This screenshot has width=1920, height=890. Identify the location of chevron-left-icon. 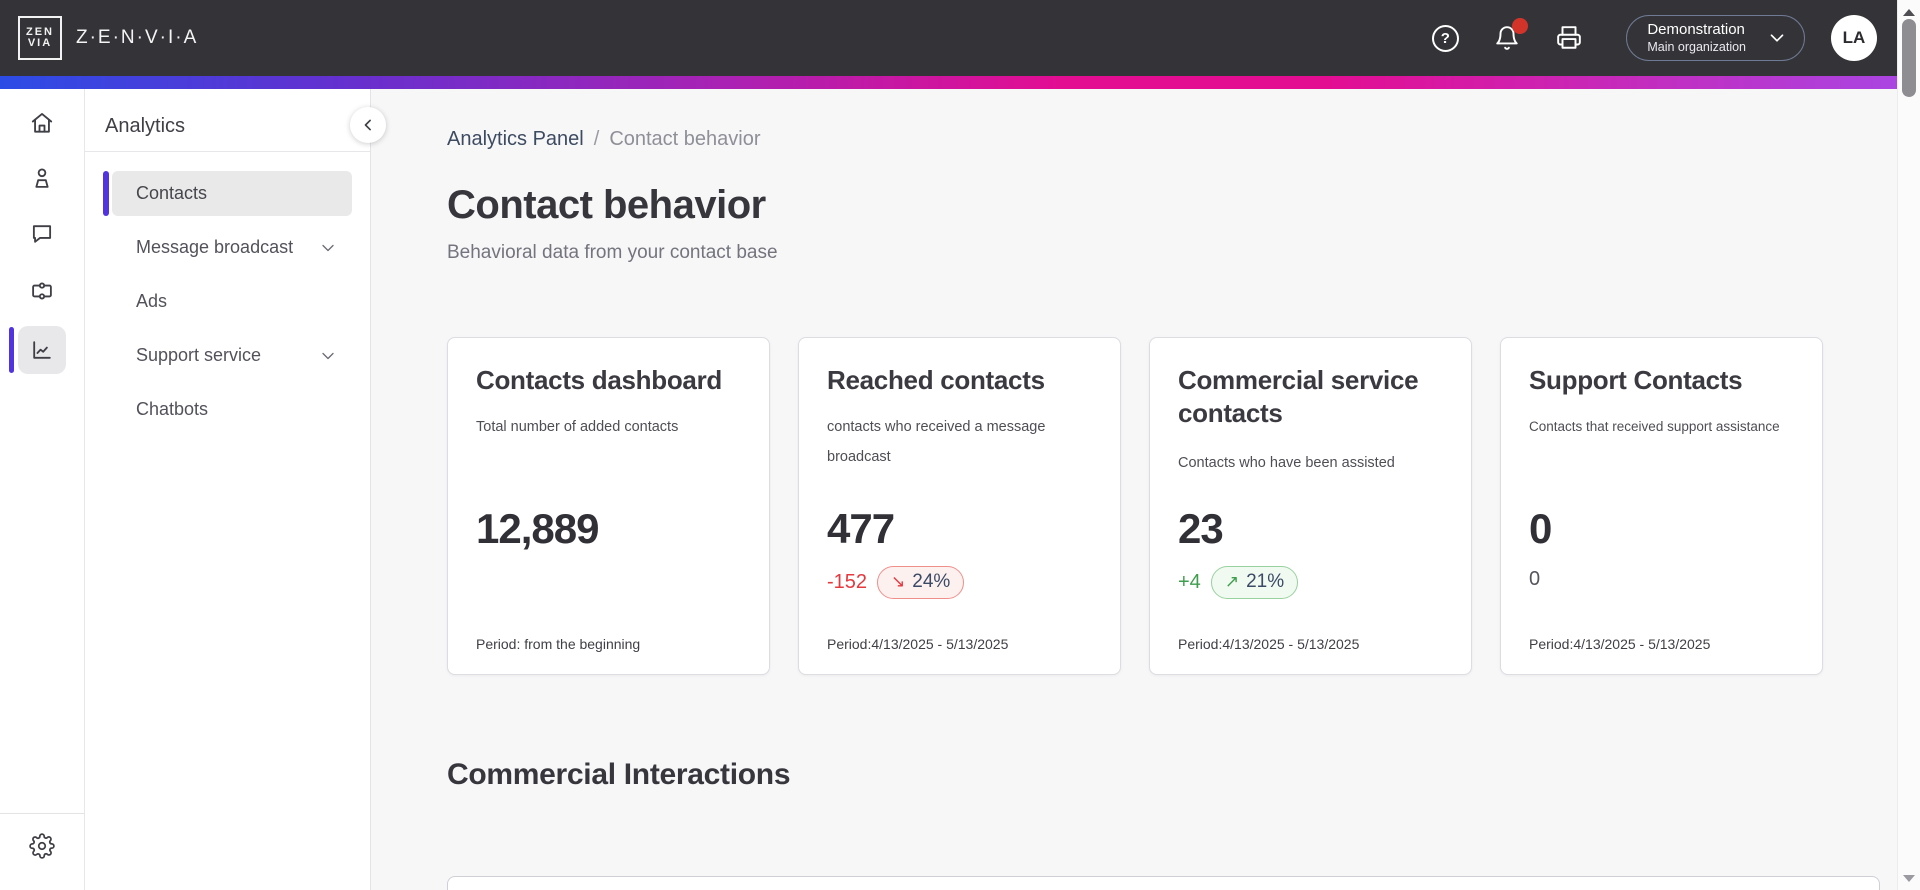
(367, 125).